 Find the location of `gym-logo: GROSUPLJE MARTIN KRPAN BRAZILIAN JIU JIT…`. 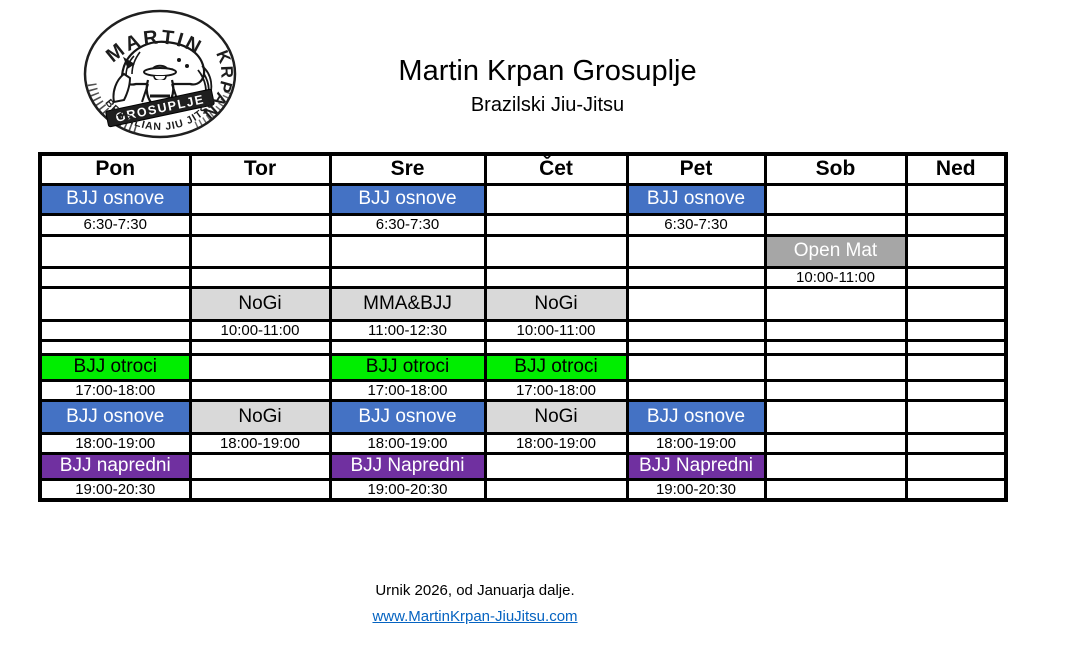

gym-logo: GROSUPLJE MARTIN KRPAN BRAZILIAN JIU JIT… is located at coordinates (160, 74).